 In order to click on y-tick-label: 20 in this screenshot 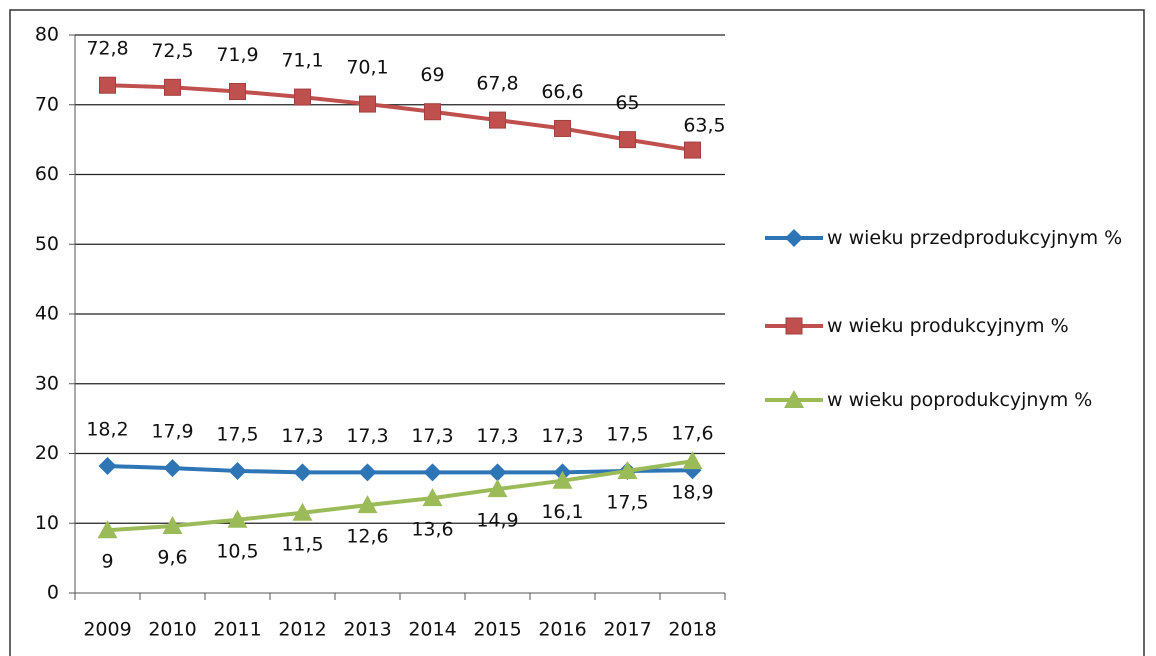, I will do `click(47, 453)`.